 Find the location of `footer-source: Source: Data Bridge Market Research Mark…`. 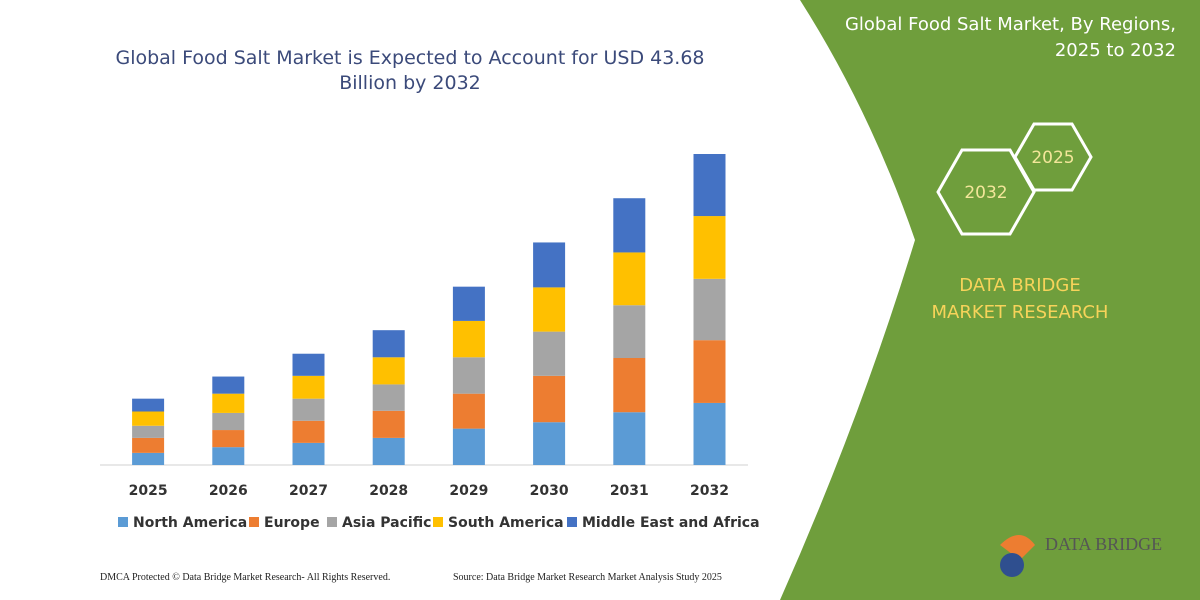

footer-source: Source: Data Bridge Market Research Mark… is located at coordinates (587, 577).